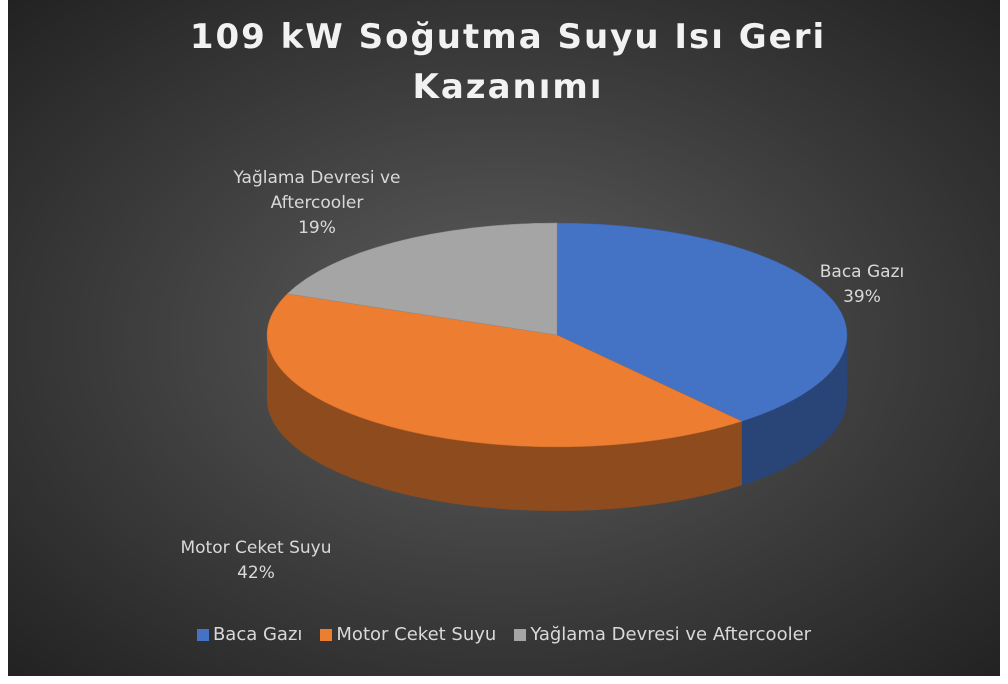 This screenshot has height=684, width=1008. Describe the element at coordinates (256, 561) in the screenshot. I see `data-label: Motor Ceket Suyu 42%` at that location.